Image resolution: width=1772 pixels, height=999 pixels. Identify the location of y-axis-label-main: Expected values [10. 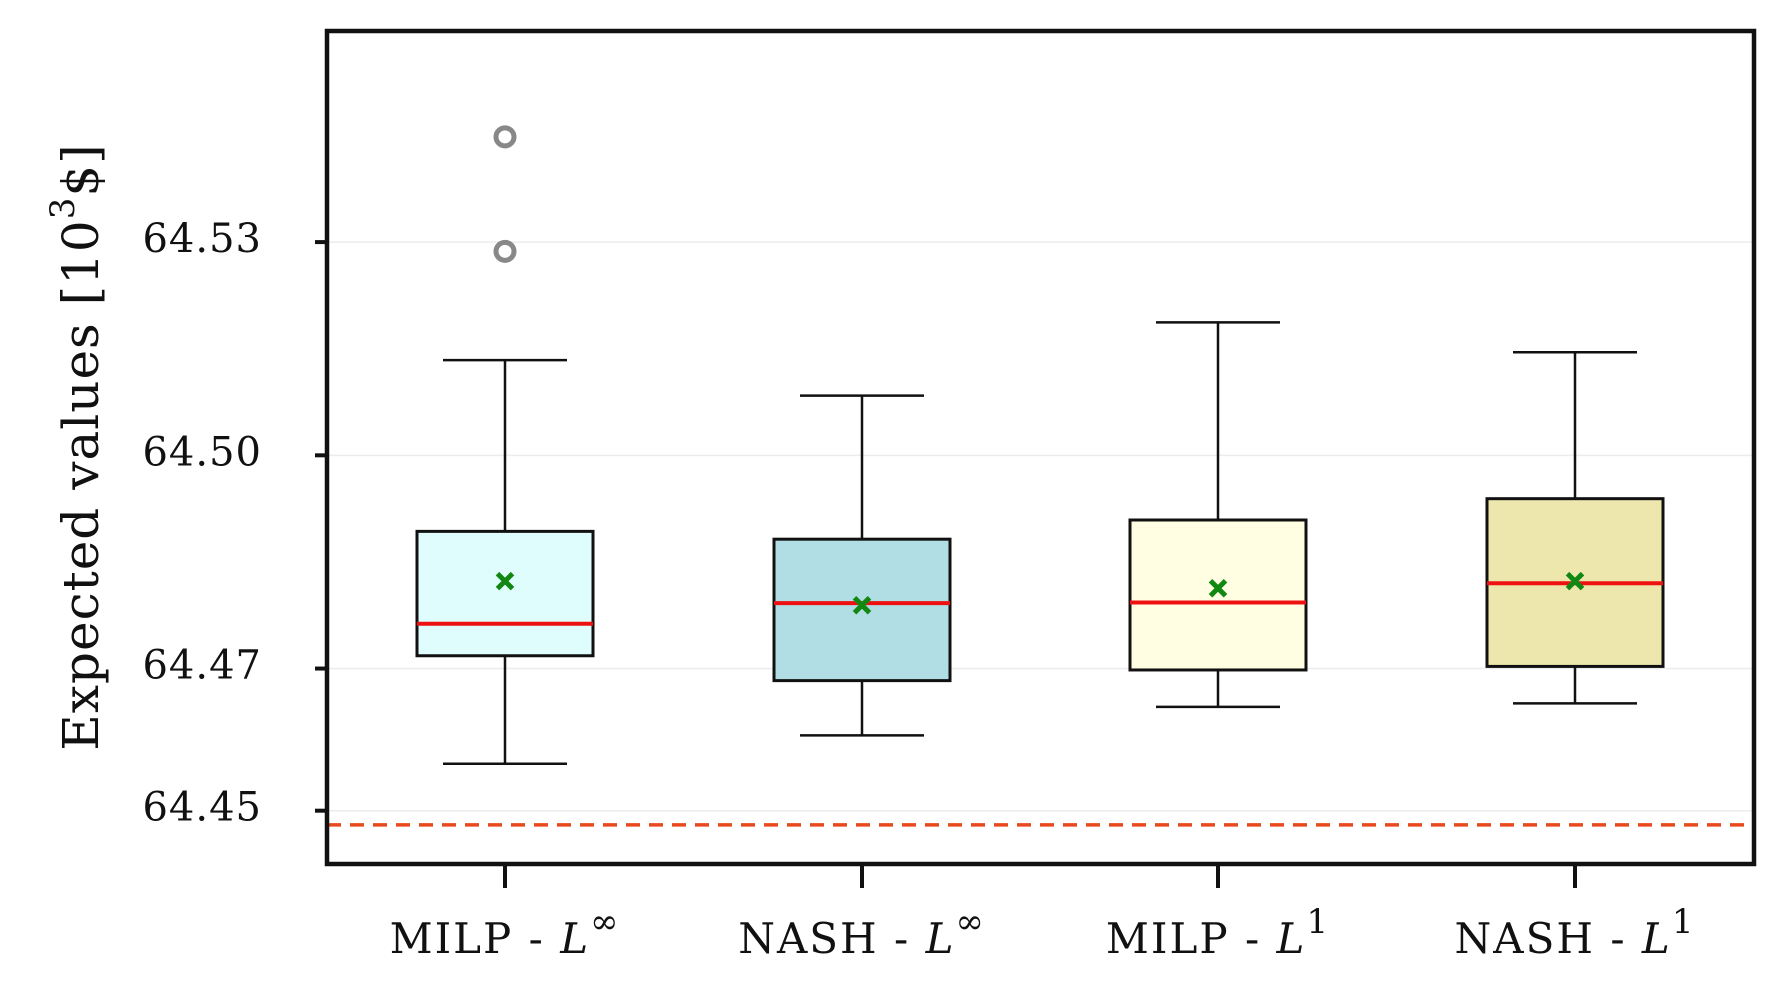
(81, 484).